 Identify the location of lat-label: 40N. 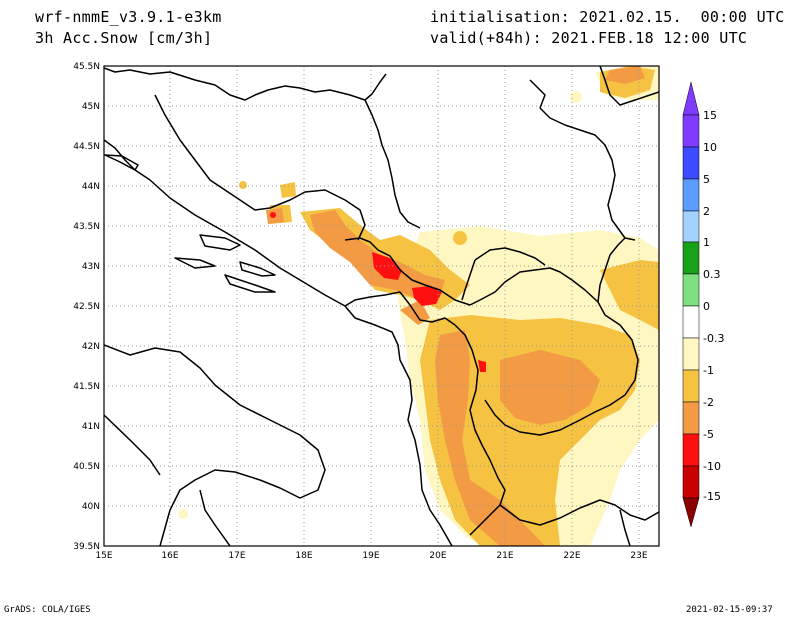
(91, 507).